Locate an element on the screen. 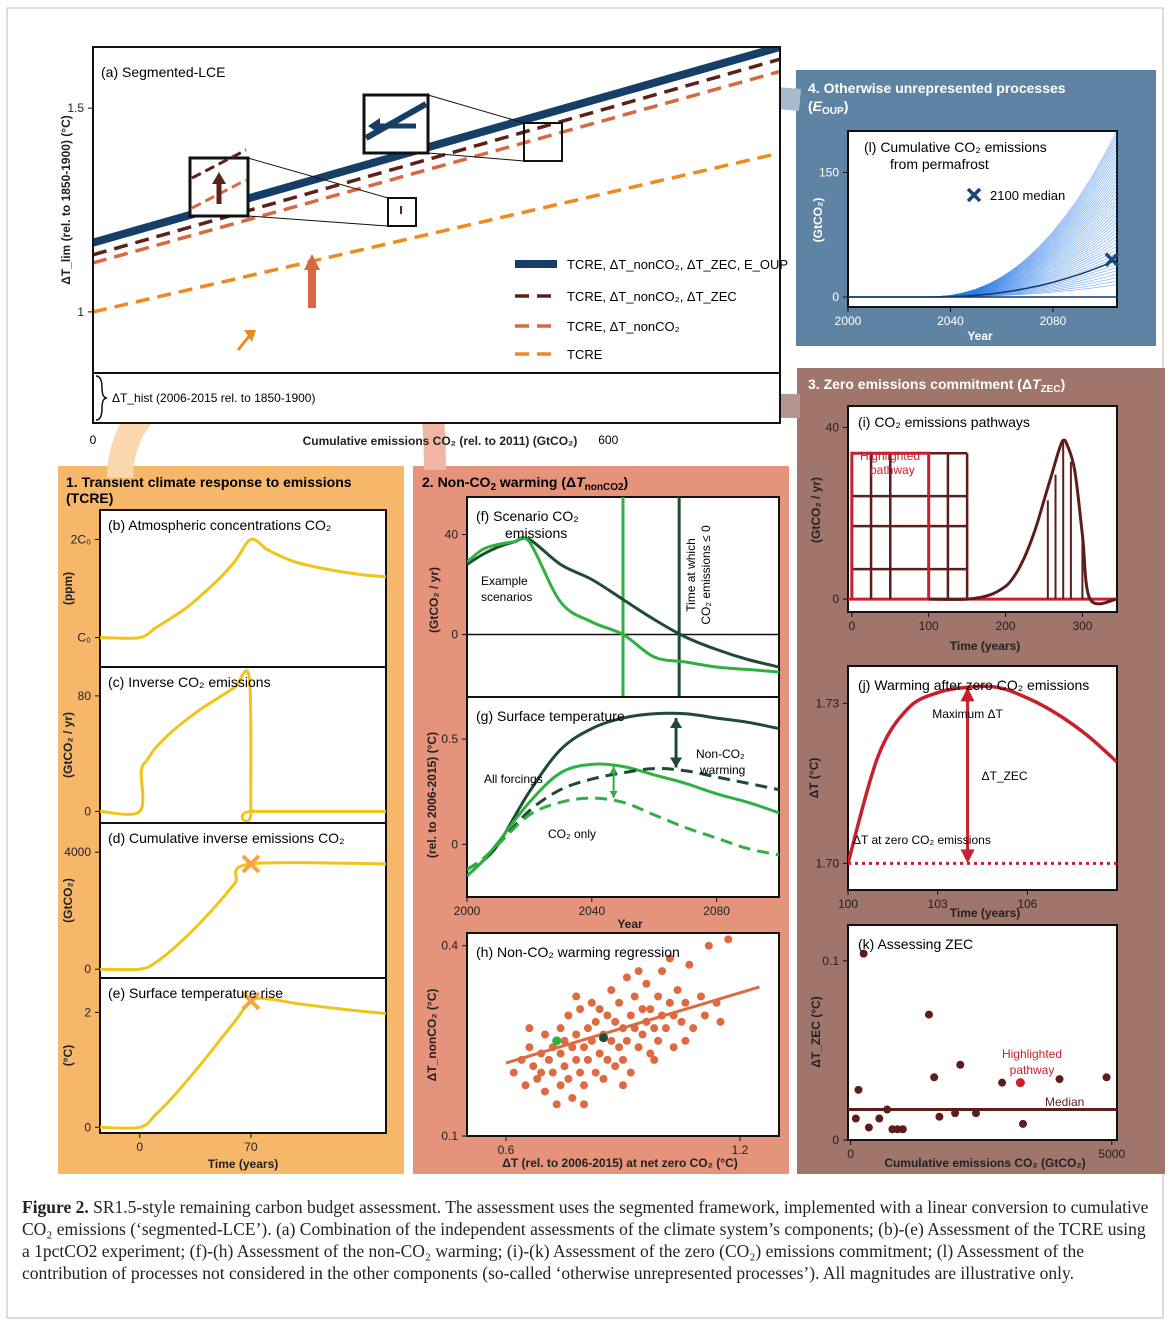  legend-label: TCRE is located at coordinates (585, 354).